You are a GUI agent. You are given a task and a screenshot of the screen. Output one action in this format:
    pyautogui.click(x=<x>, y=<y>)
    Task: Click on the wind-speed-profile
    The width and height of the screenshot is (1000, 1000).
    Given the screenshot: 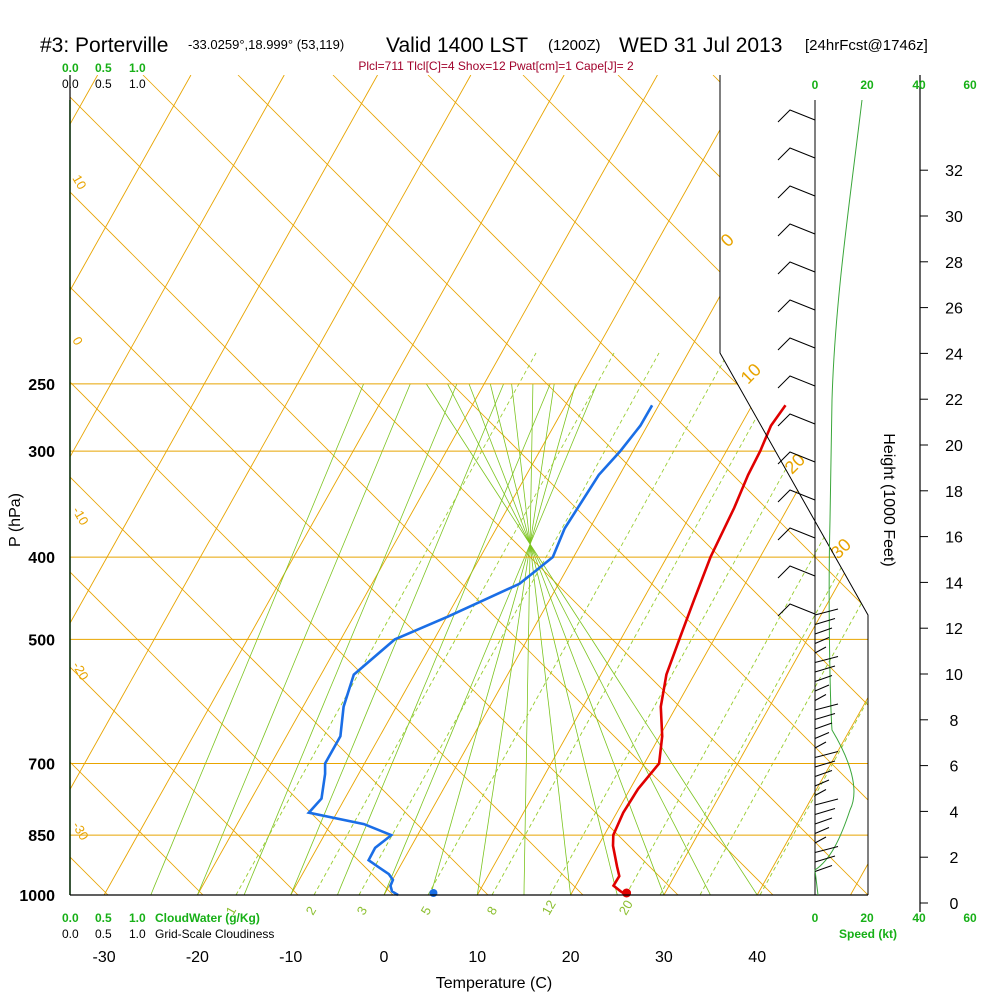 What is the action you would take?
    pyautogui.click(x=838, y=497)
    